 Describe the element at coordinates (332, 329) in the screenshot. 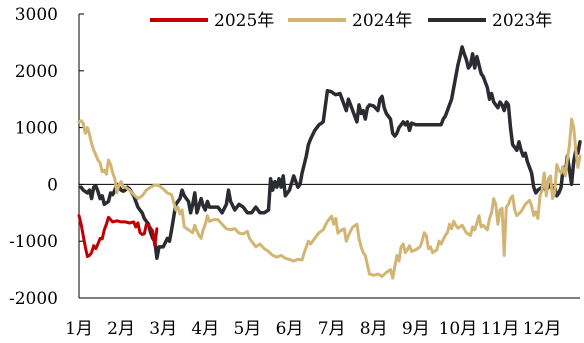

I see `x-tick-label: 7月` at that location.